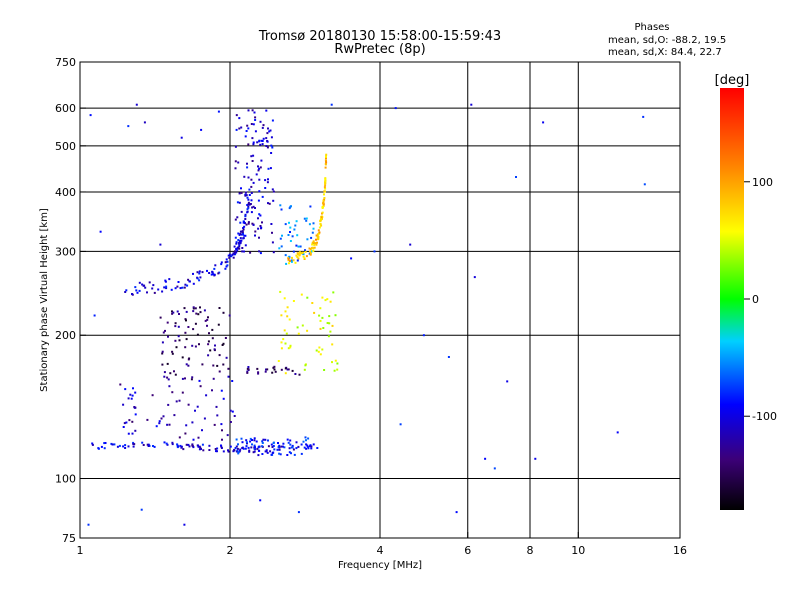 The height and width of the screenshot is (604, 800). What do you see at coordinates (651, 27) in the screenshot?
I see `stats-header: Phases` at bounding box center [651, 27].